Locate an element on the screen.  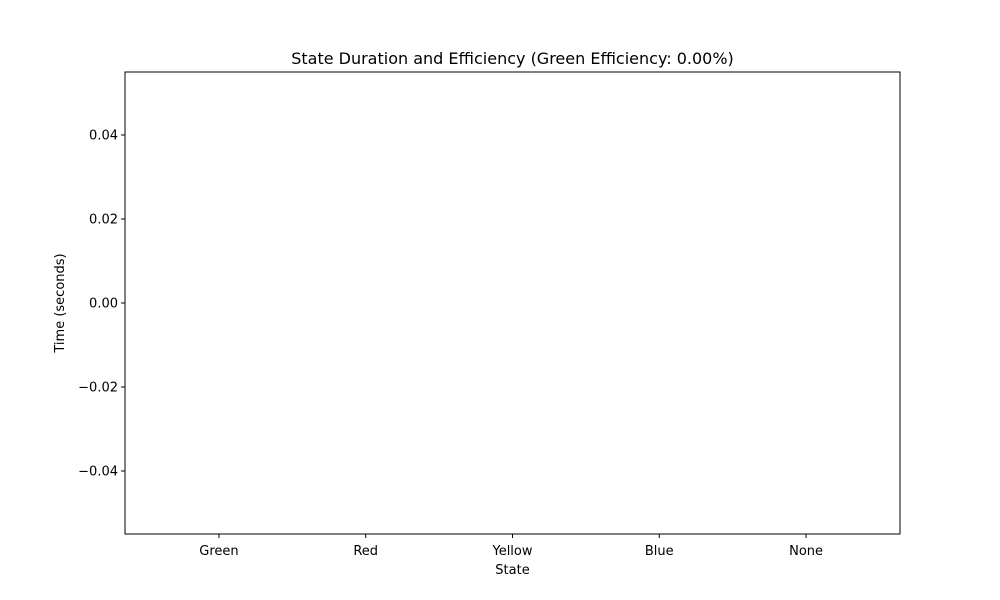
y-axis-ticks: −0.04 −0.02 0.00 0.02 0.04 is located at coordinates (101, 304).